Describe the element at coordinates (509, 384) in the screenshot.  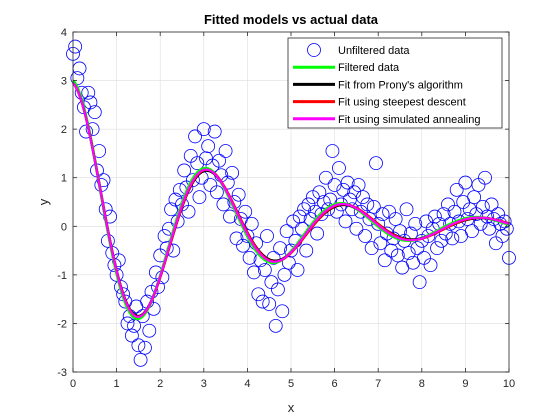
I see `x-tick-label: 10` at that location.